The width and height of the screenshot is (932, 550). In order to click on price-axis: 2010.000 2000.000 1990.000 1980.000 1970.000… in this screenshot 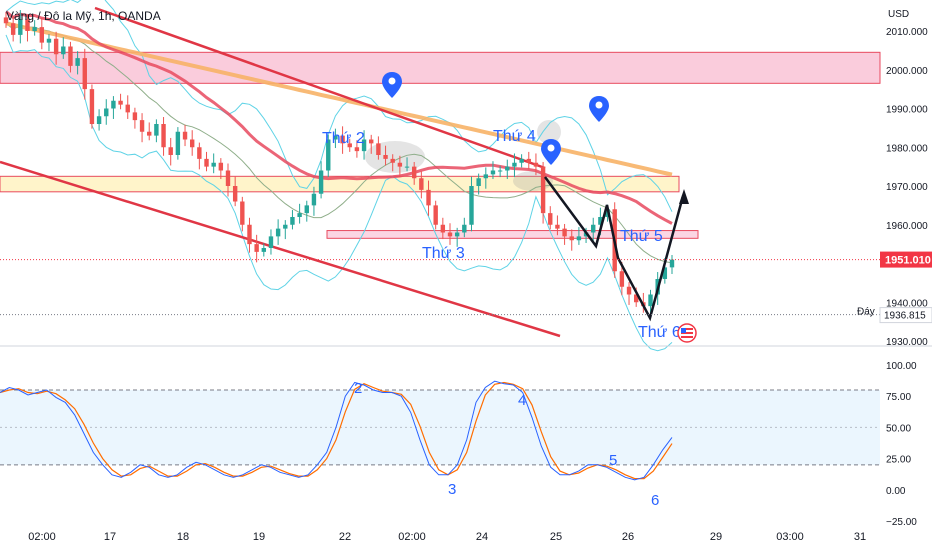, I will do `click(907, 187)`.